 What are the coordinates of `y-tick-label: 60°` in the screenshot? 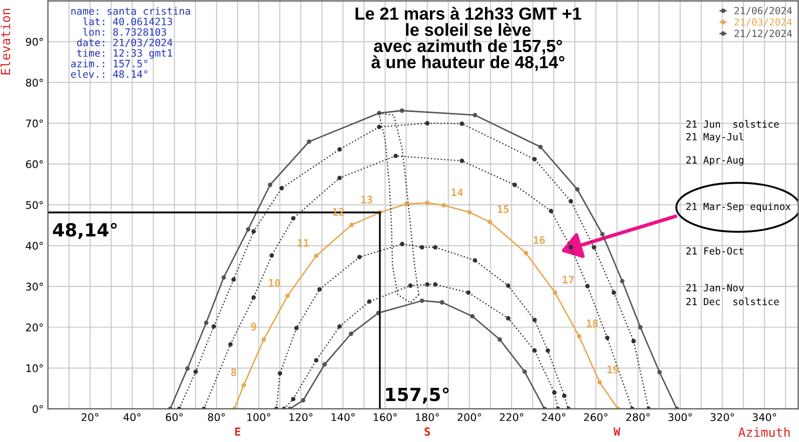 It's located at (34, 164).